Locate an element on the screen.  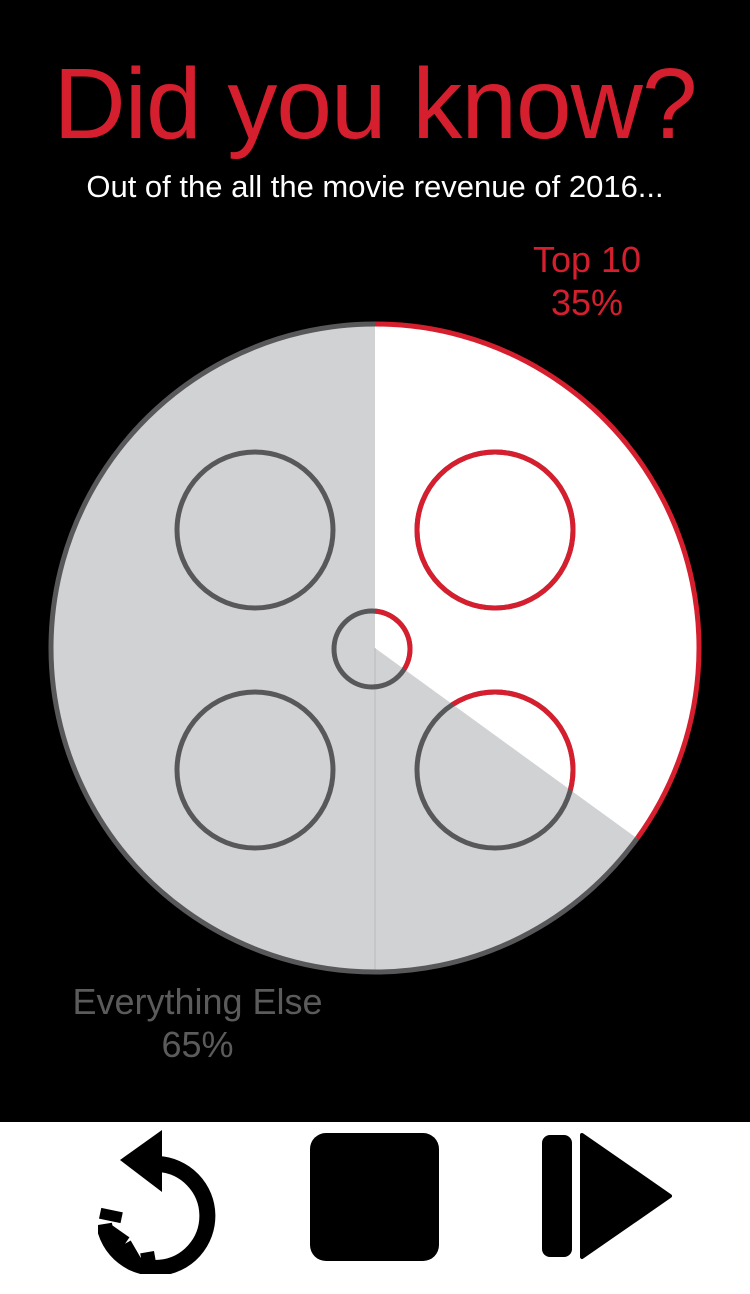
top10-name: Top 10 is located at coordinates (587, 259).